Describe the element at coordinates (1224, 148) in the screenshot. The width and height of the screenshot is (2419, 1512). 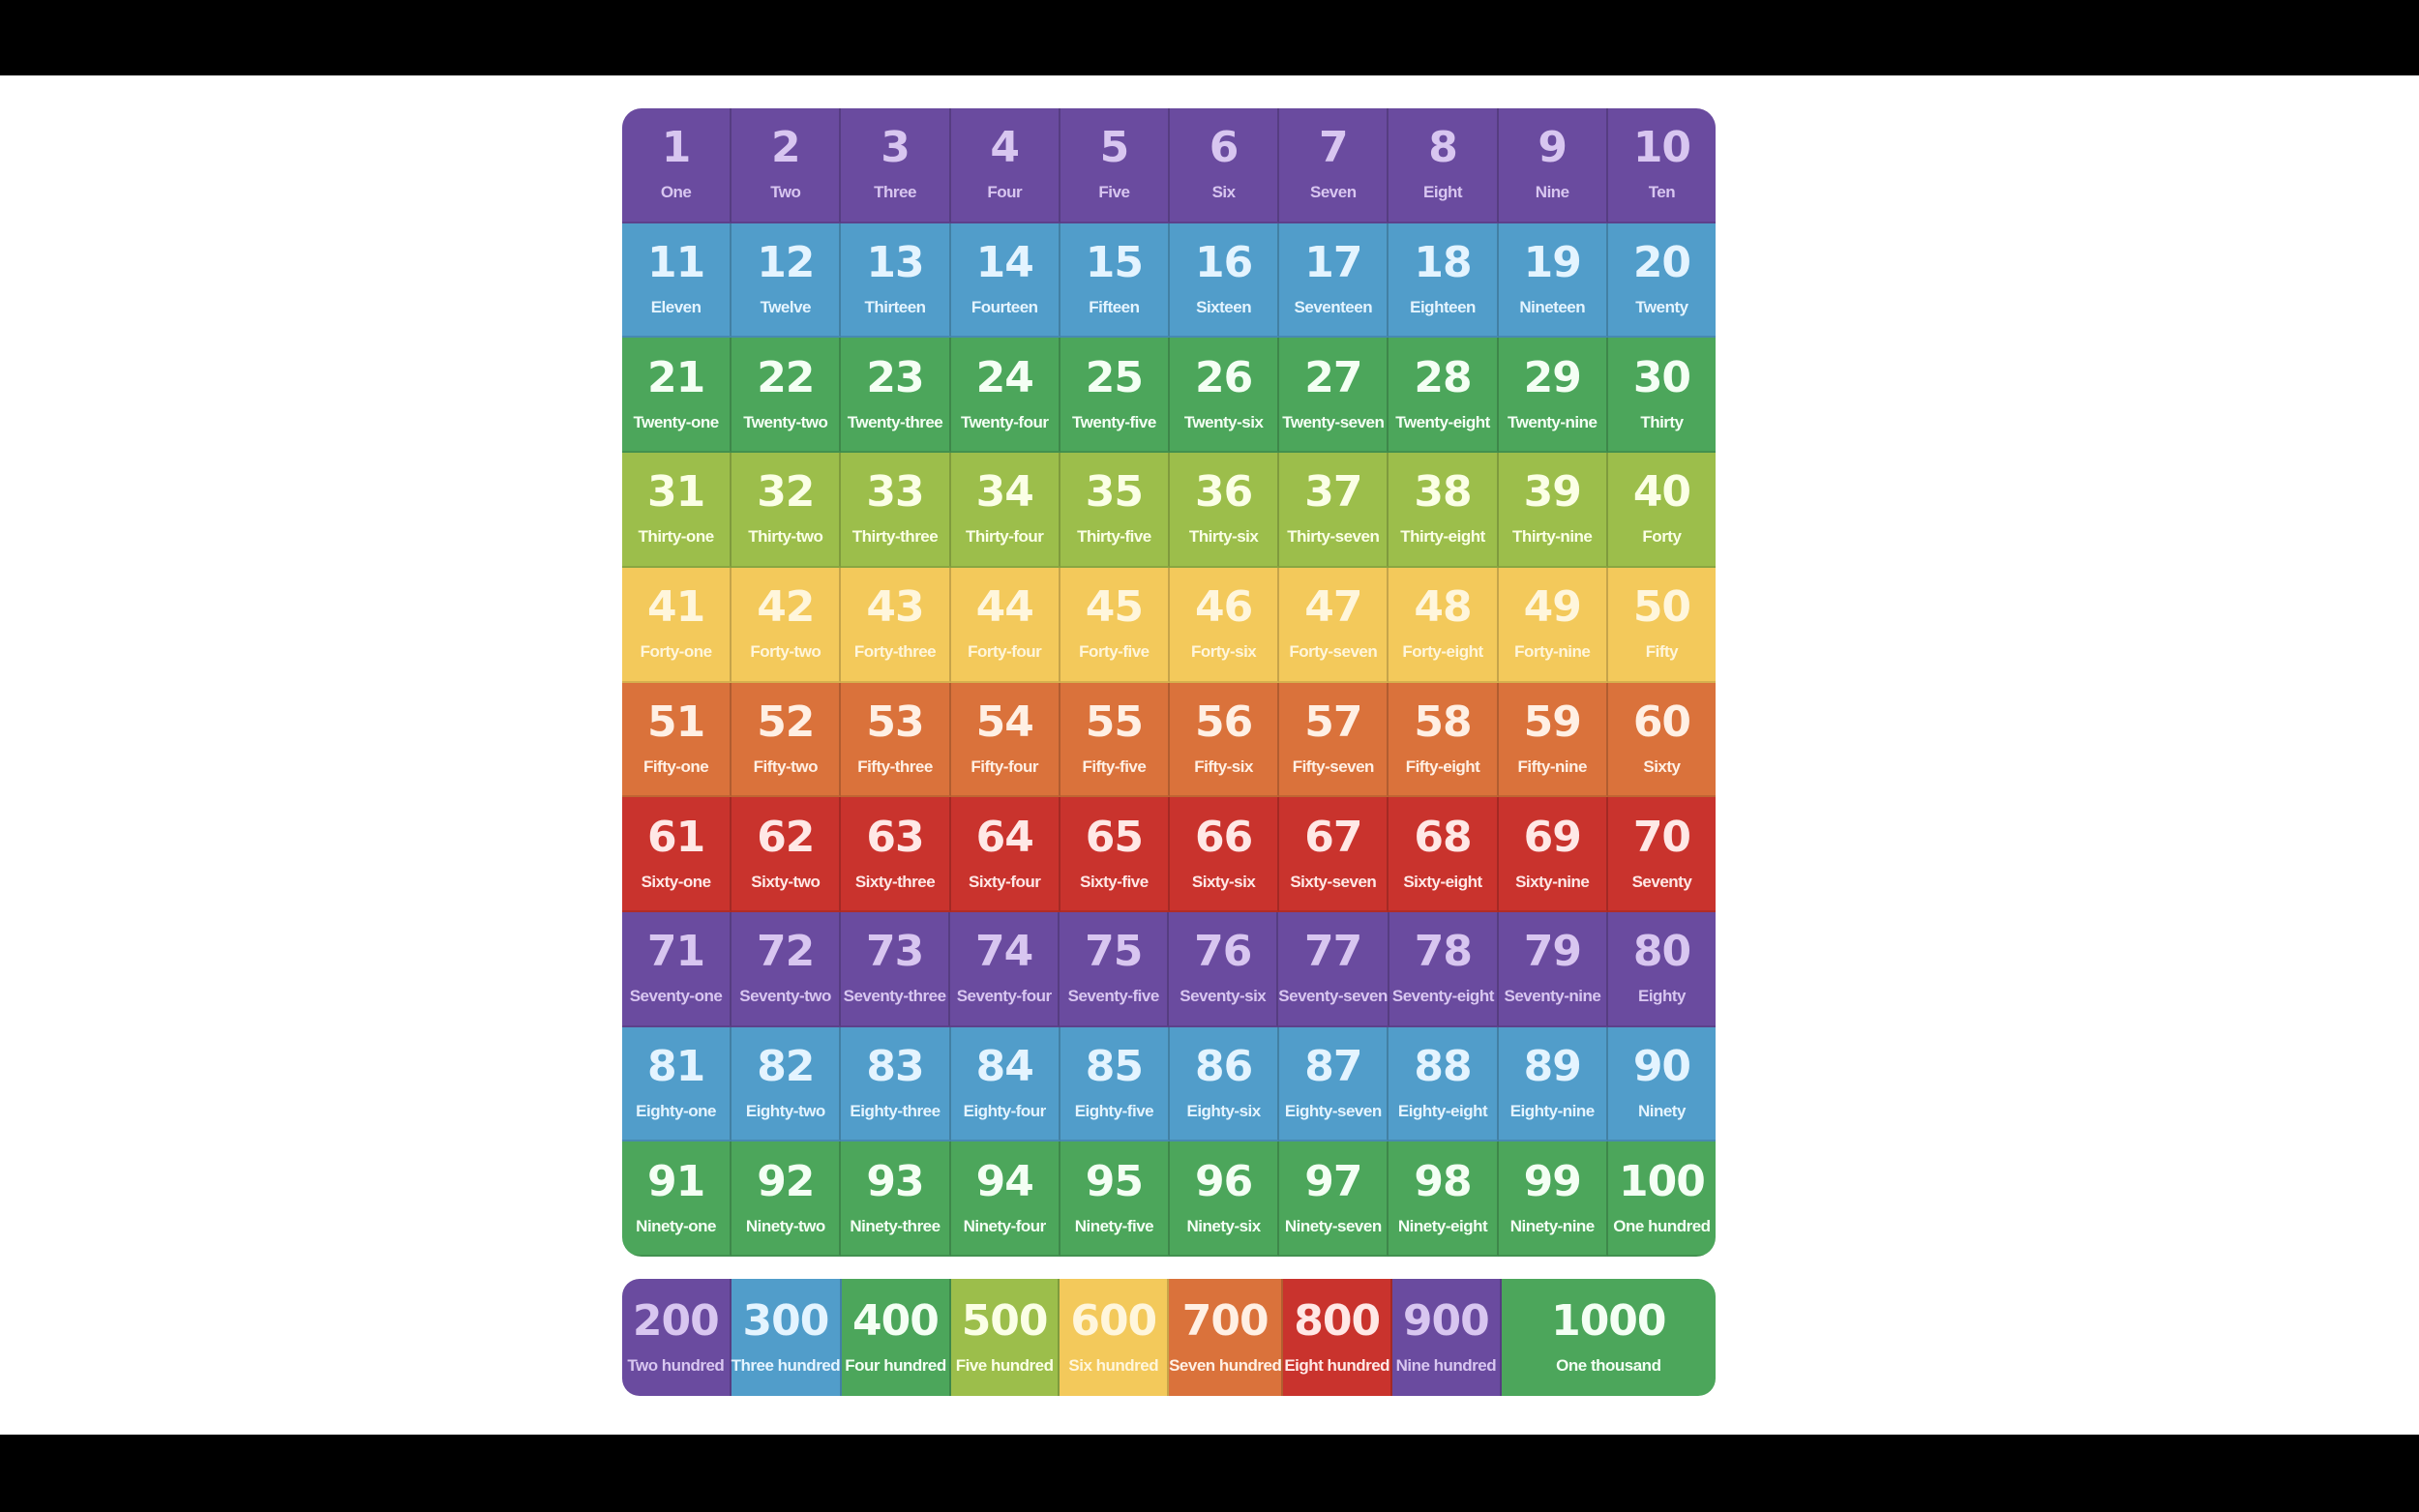
I see `number-value: 6` at that location.